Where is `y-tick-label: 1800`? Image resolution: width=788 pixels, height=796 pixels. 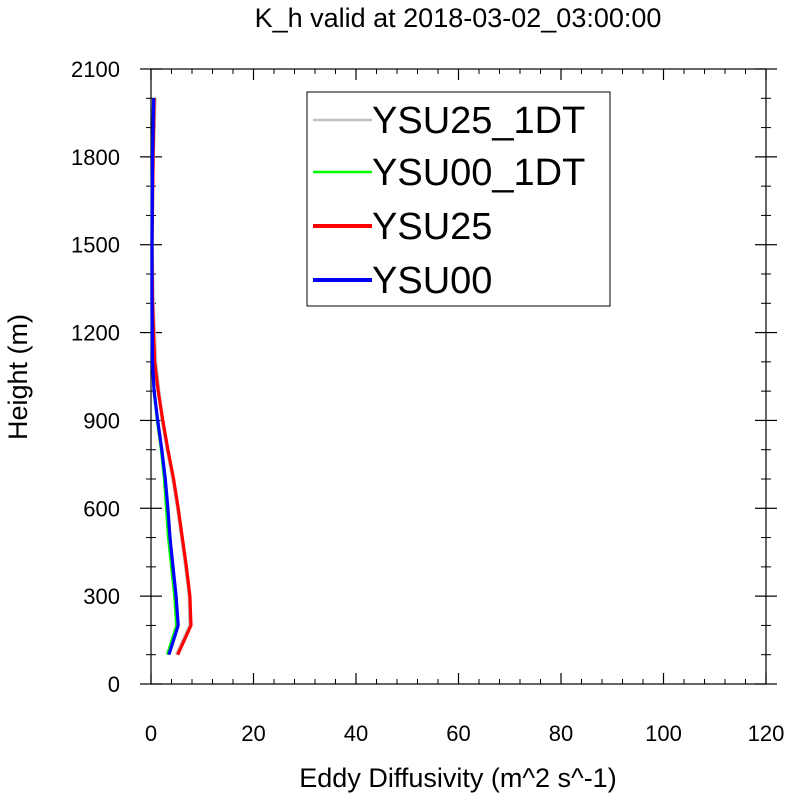
y-tick-label: 1800 is located at coordinates (95, 157).